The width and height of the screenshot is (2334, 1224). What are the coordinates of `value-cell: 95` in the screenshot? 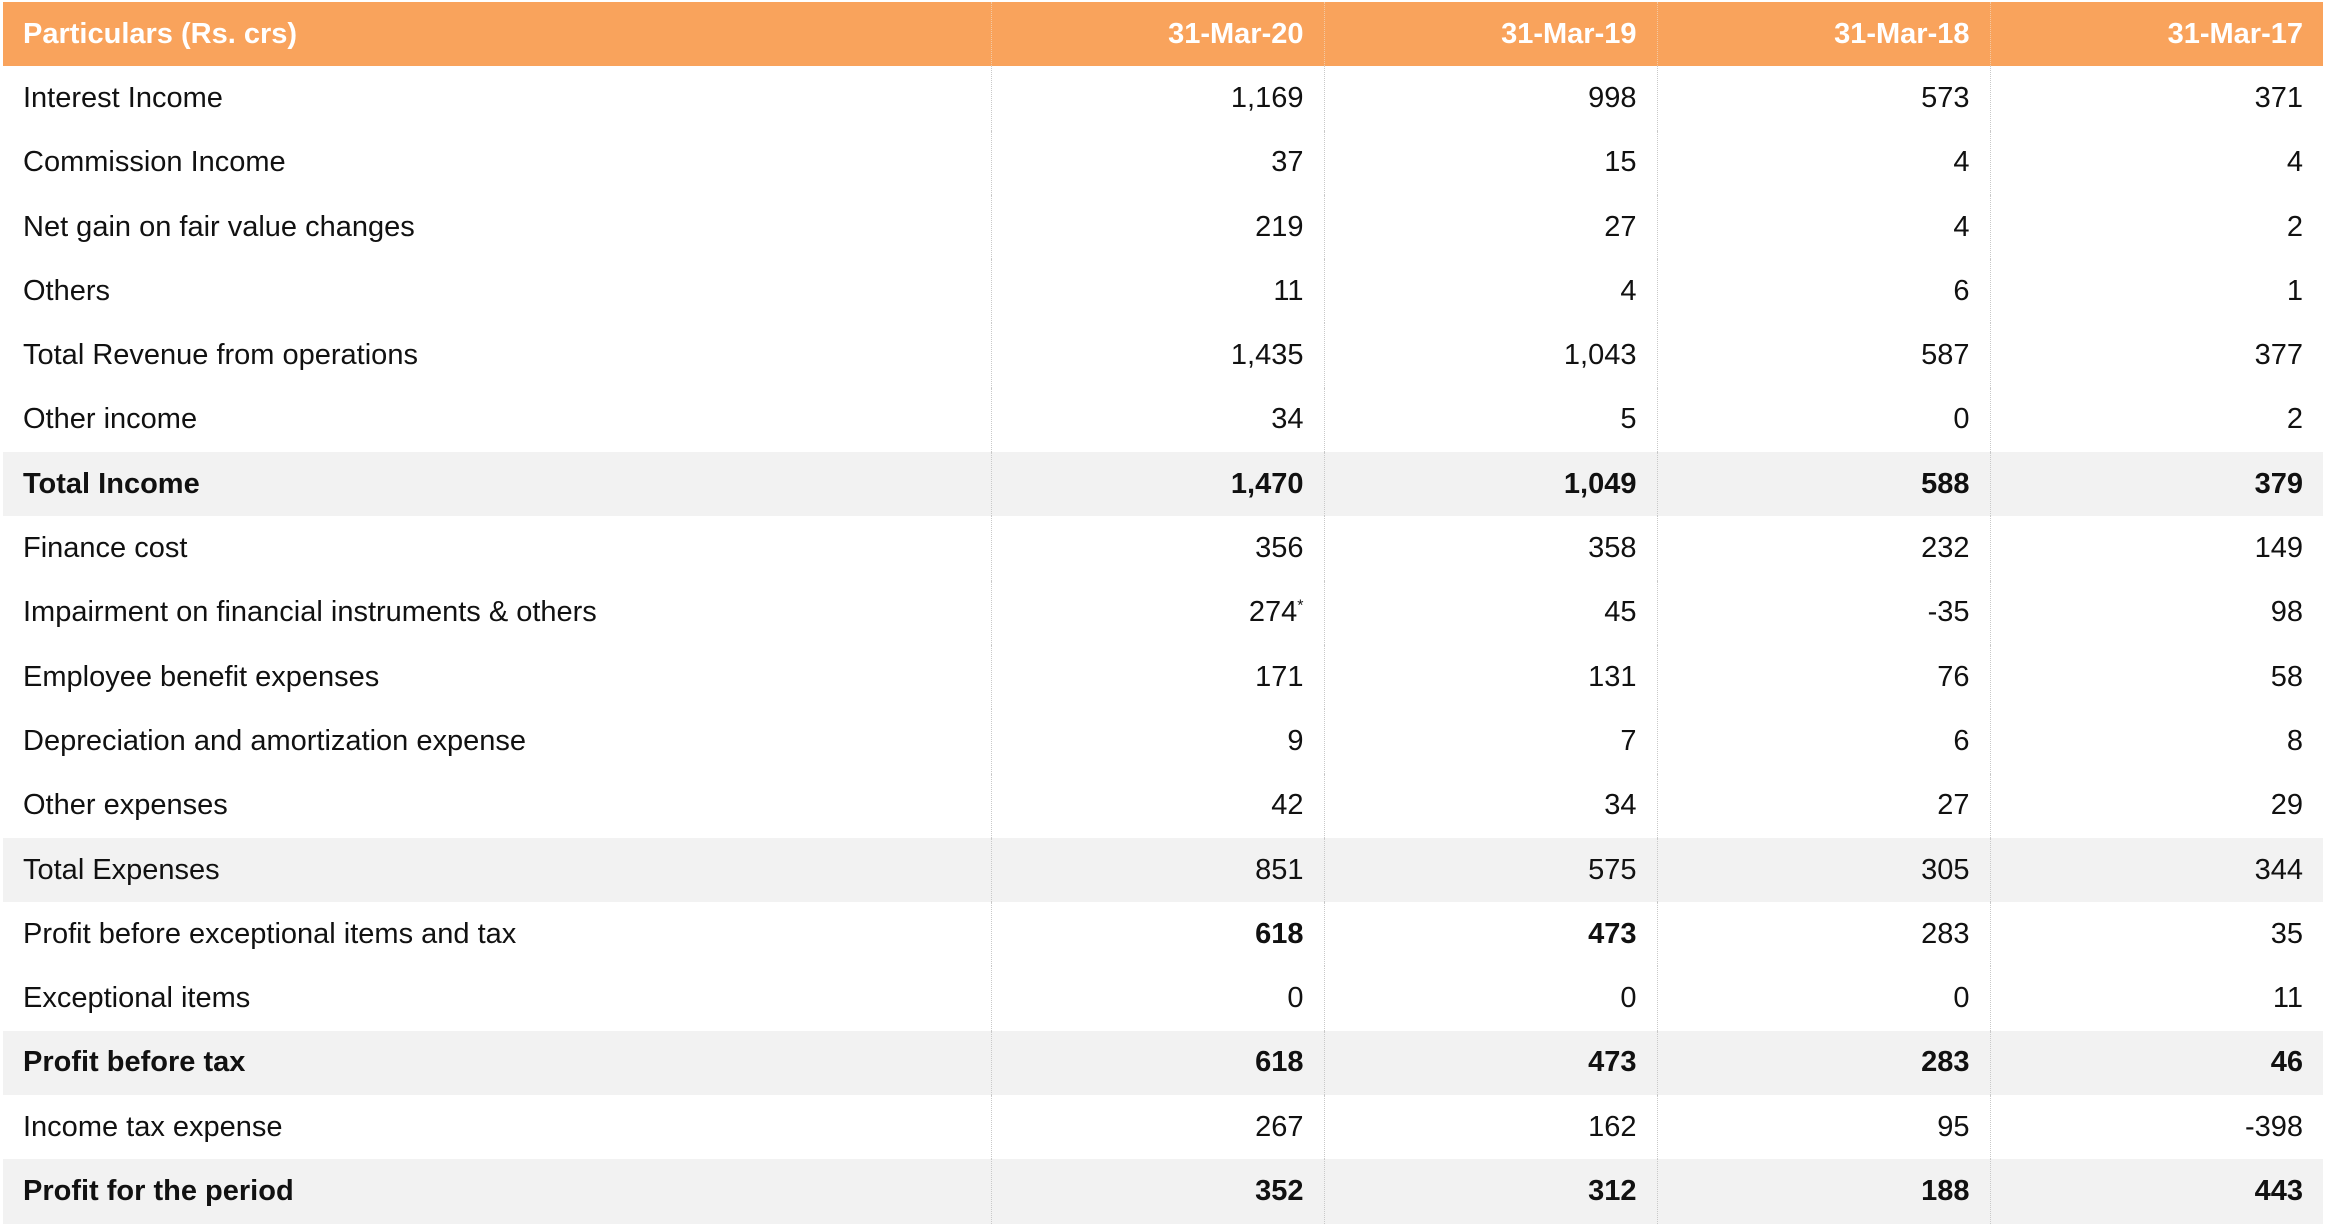 It's located at (1823, 1127).